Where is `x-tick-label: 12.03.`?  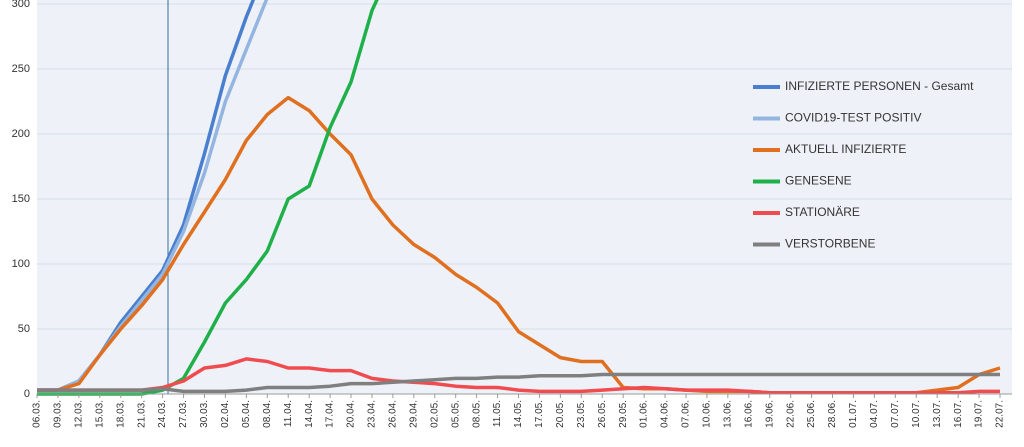
x-tick-label: 12.03. is located at coordinates (79, 414).